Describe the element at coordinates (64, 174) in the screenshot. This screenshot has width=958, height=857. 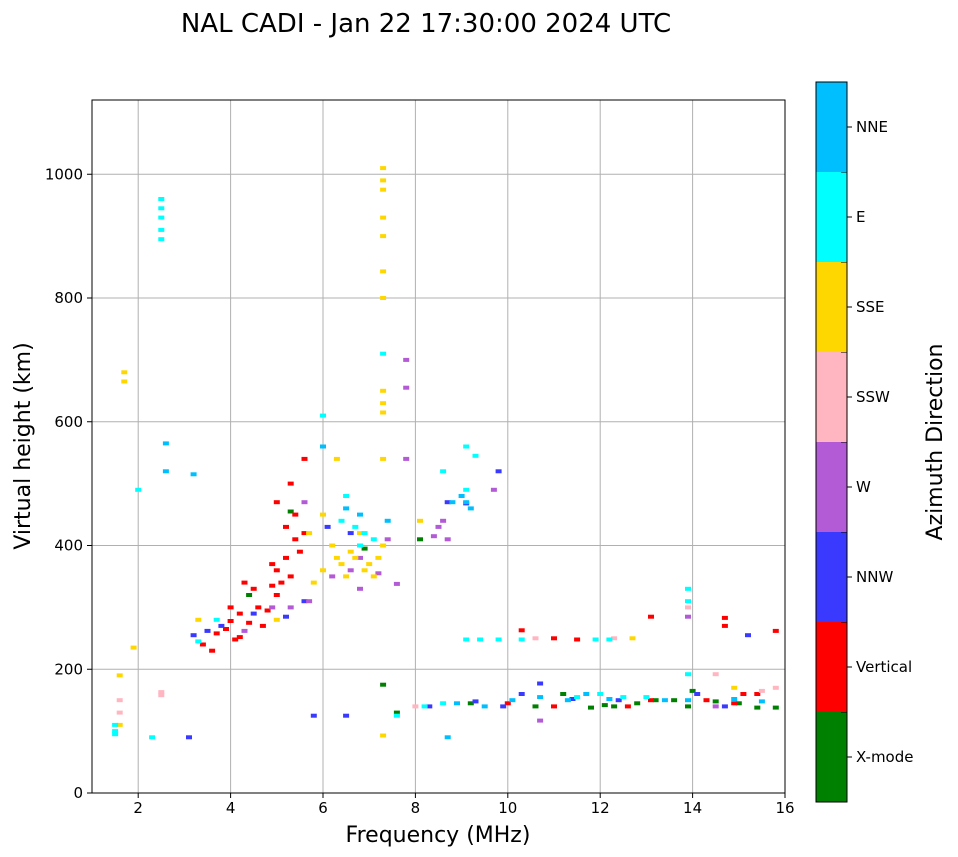
I see `y-tick-label: 1000` at that location.